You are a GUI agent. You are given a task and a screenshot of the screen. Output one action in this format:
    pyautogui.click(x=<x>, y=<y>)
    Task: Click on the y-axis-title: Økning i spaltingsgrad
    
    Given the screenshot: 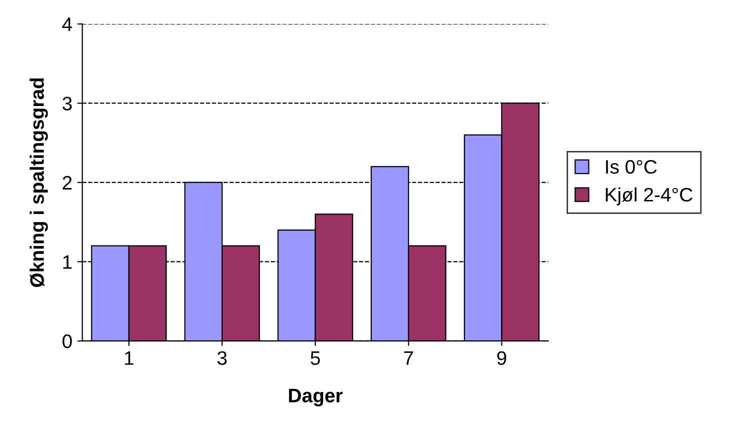 What is the action you would take?
    pyautogui.click(x=39, y=182)
    